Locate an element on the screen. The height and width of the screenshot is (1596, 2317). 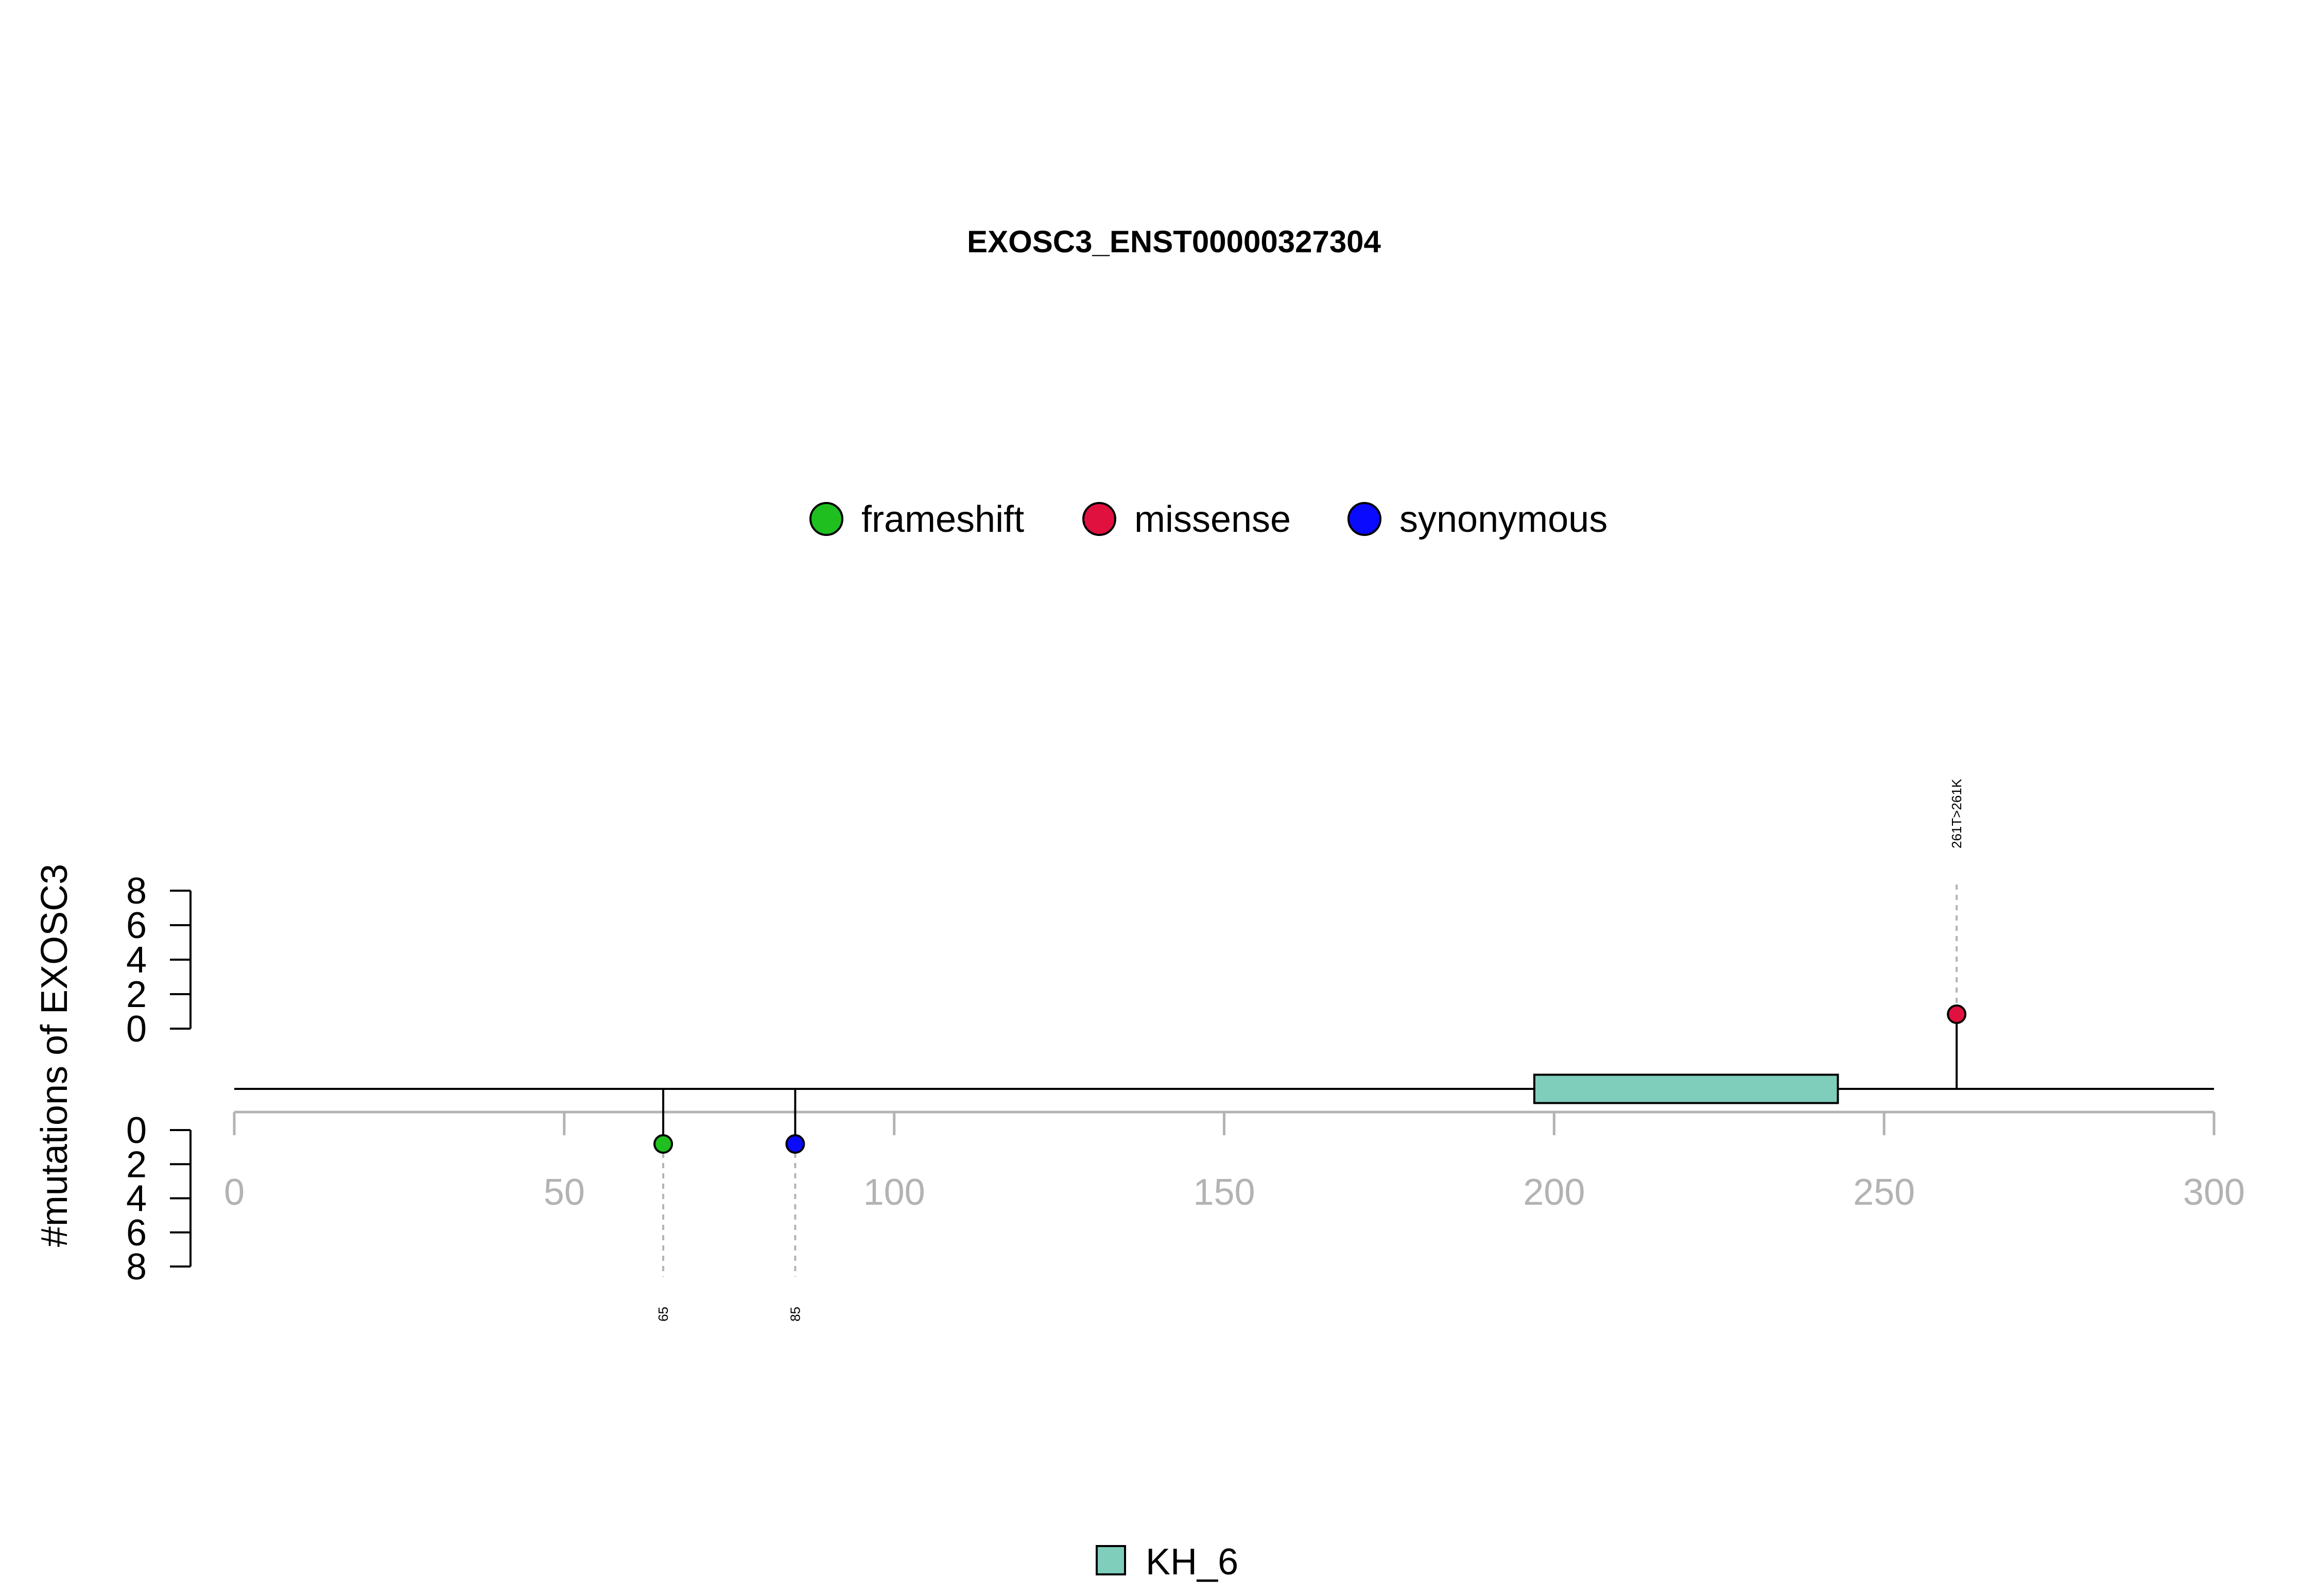
x-axis-tick-label: 250 is located at coordinates (1884, 1192).